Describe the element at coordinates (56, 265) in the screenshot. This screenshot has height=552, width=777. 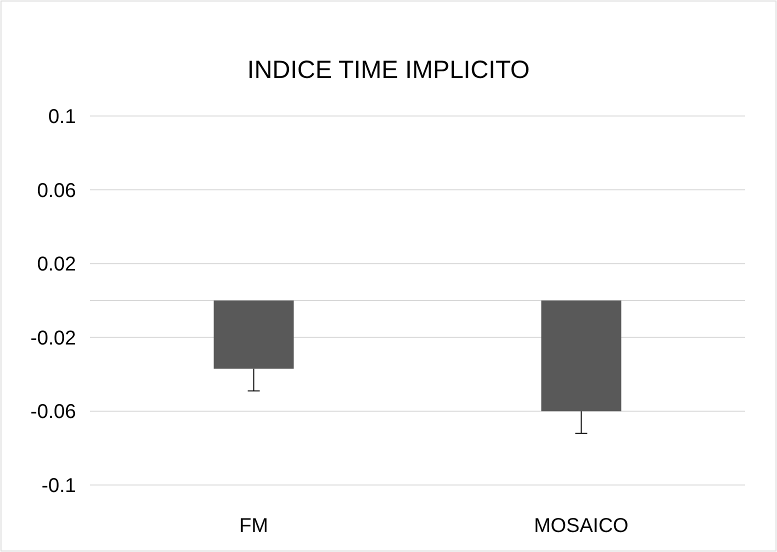
I see `y-tick-label: 0.02` at that location.